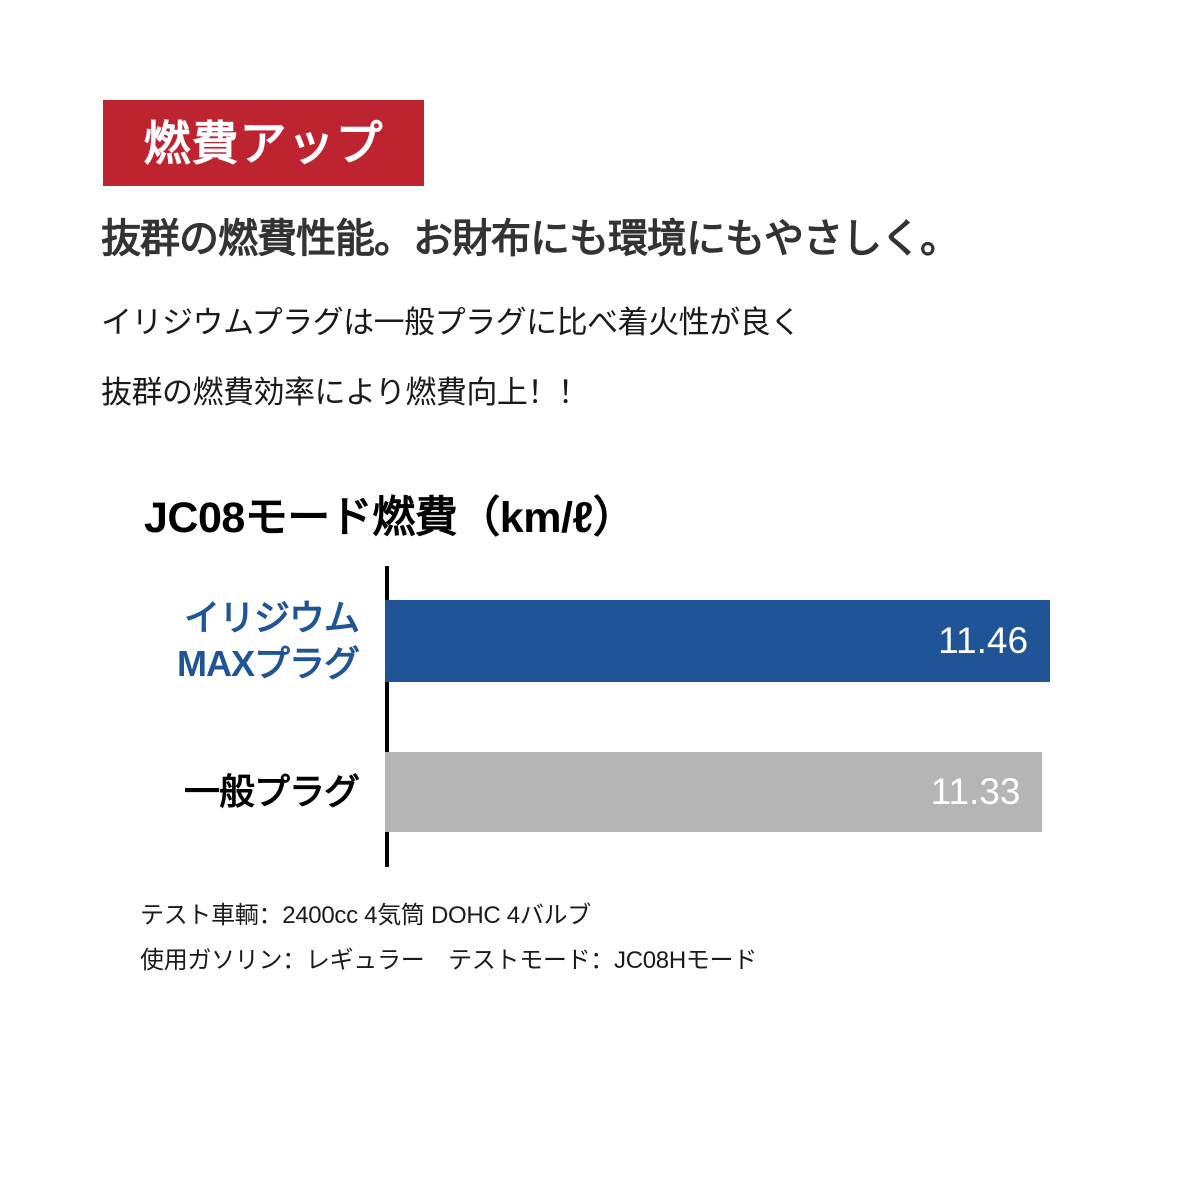 The height and width of the screenshot is (1200, 1200). What do you see at coordinates (983, 640) in the screenshot?
I see `bar-value-iridium: 11.46` at bounding box center [983, 640].